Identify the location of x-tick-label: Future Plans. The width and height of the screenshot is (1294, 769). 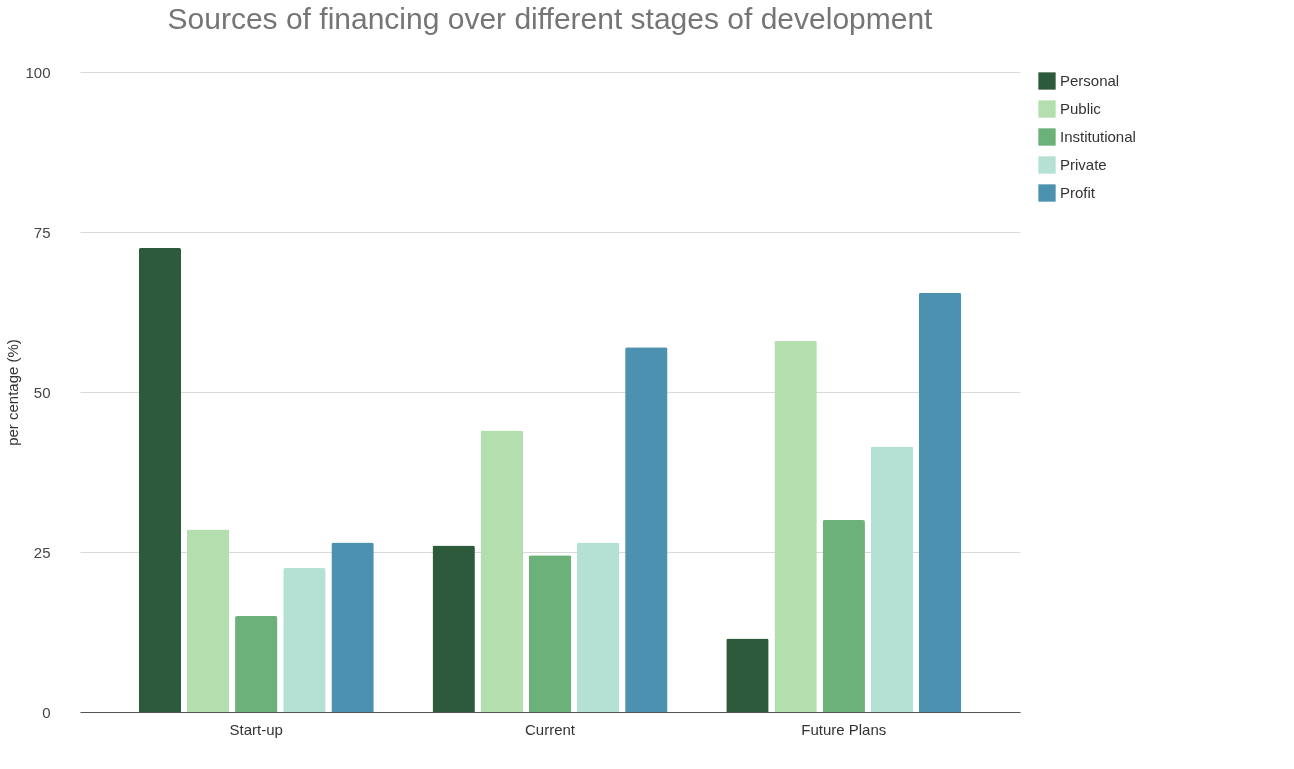
(844, 729).